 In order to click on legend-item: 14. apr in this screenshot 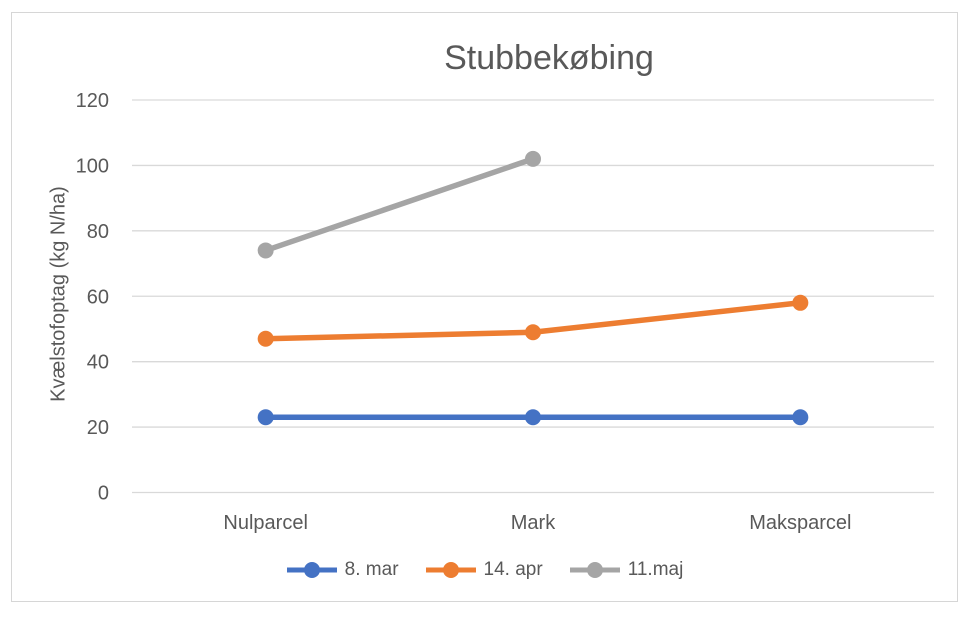, I will do `click(484, 570)`.